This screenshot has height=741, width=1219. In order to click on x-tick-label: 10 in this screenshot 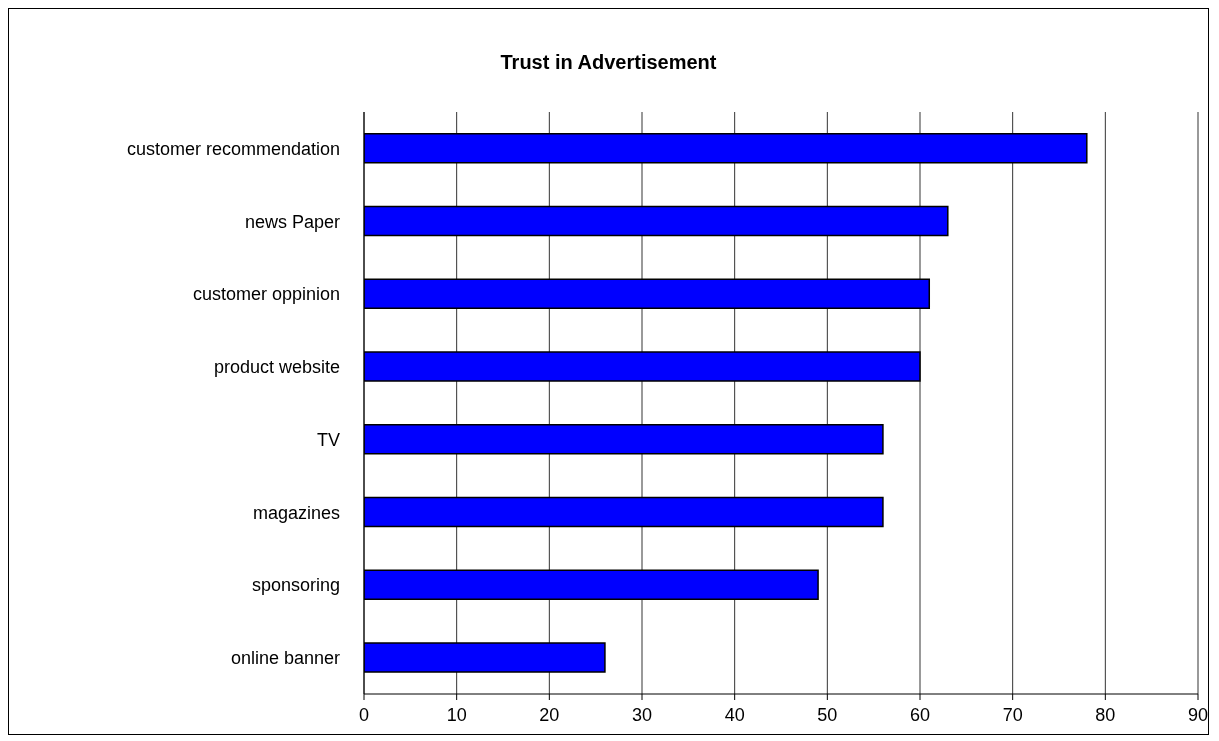, I will do `click(456, 714)`.